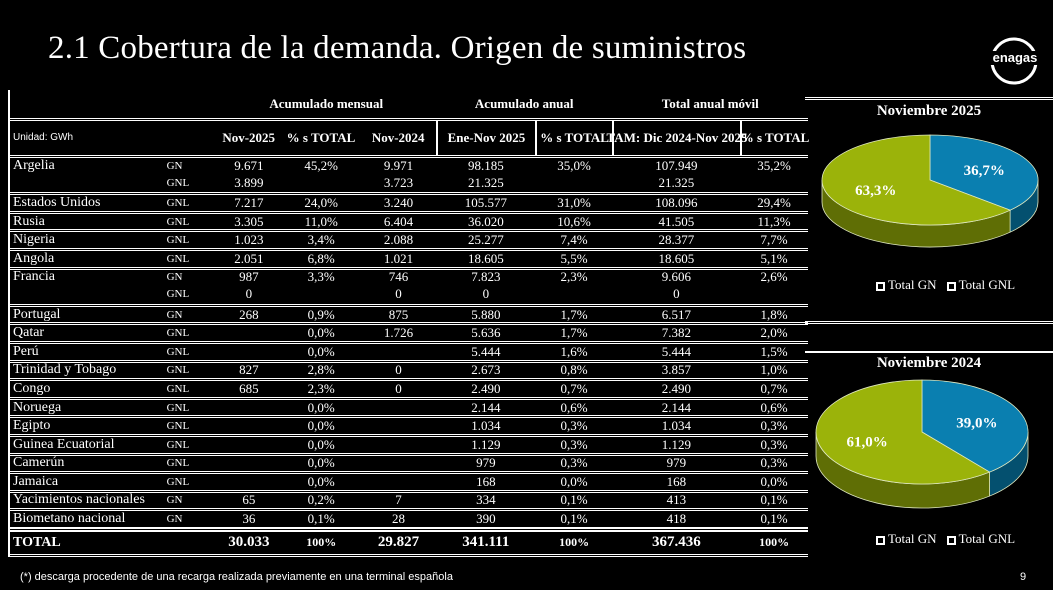 This screenshot has height=590, width=1053. Describe the element at coordinates (486, 370) in the screenshot. I see `value-cell: 2.673` at that location.